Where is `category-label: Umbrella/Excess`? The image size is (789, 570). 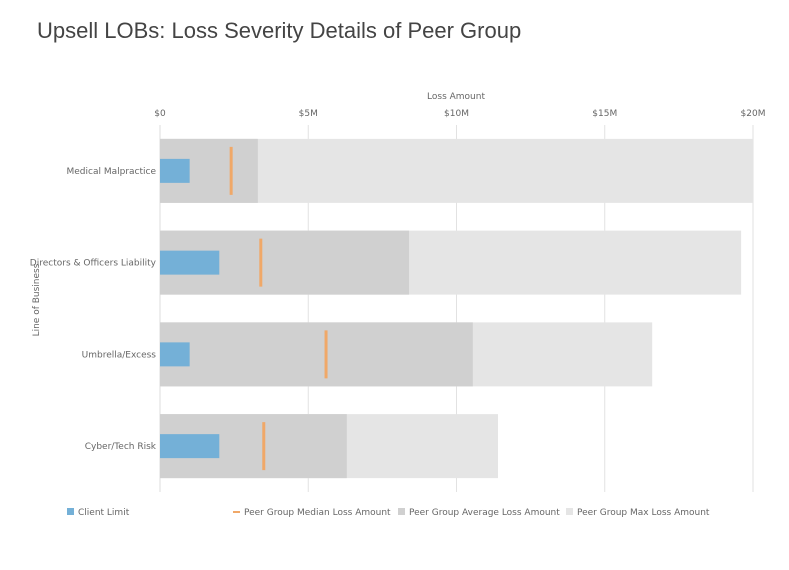
category-label: Umbrella/Excess is located at coordinates (119, 355).